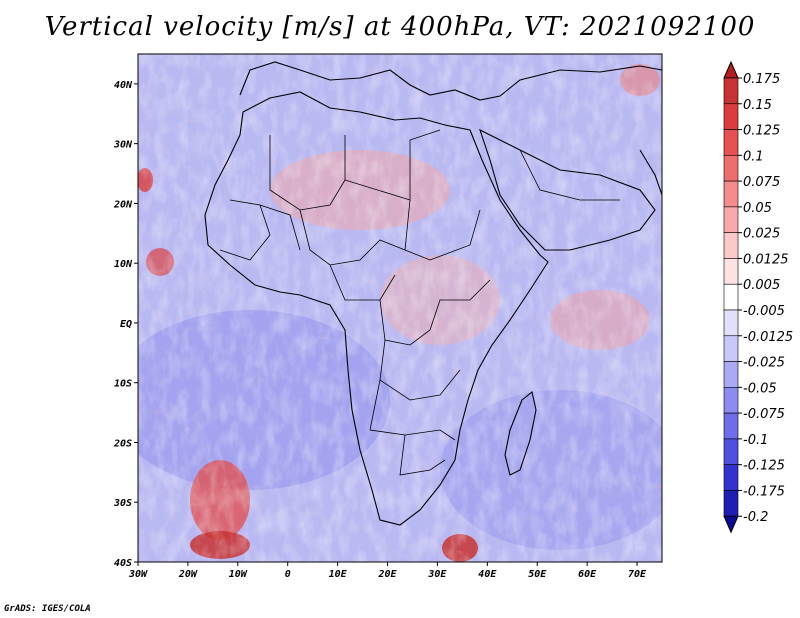  What do you see at coordinates (587, 574) in the screenshot?
I see `lon-tick-label: 60E` at bounding box center [587, 574].